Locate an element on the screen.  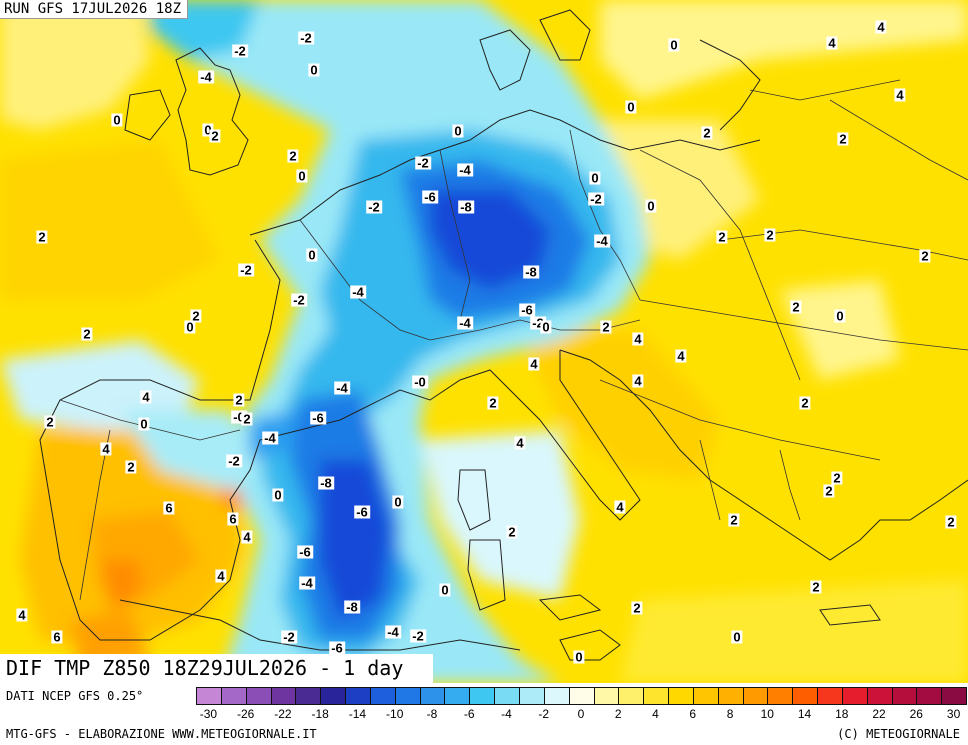
contour-label: 6 is located at coordinates (233, 519).